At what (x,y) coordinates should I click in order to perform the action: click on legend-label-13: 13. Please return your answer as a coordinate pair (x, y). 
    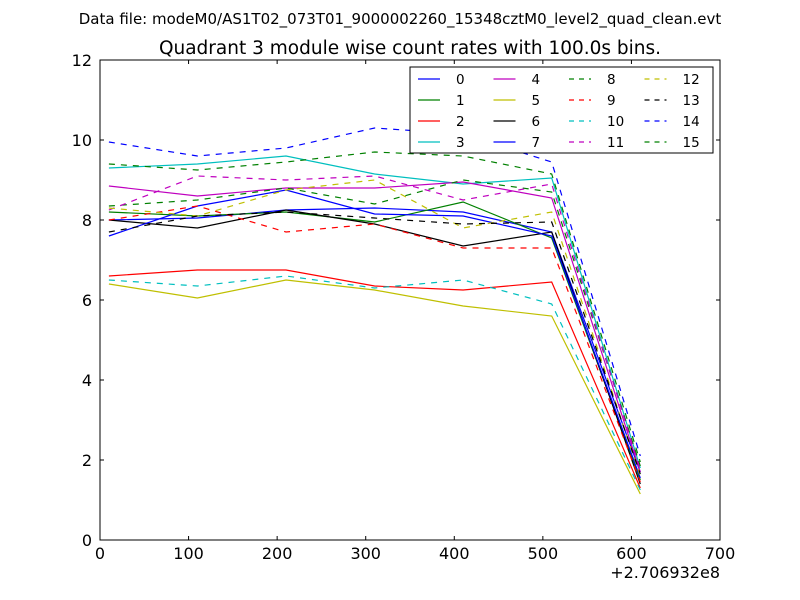
    Looking at the image, I should click on (691, 101).